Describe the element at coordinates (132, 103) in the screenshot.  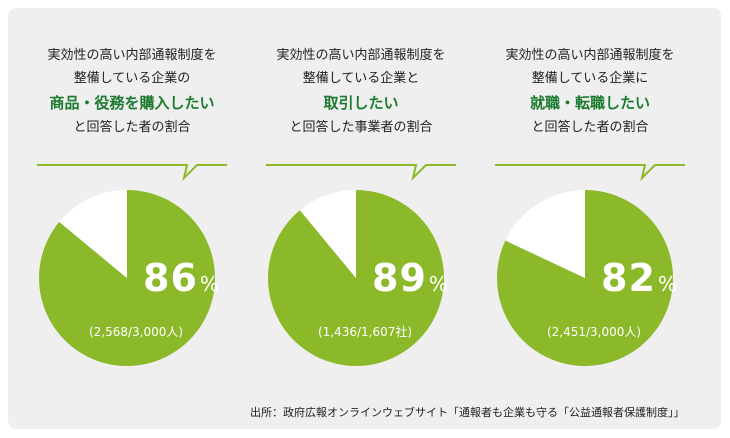
I see `caption-highlight: 商品・役務を購入したい` at that location.